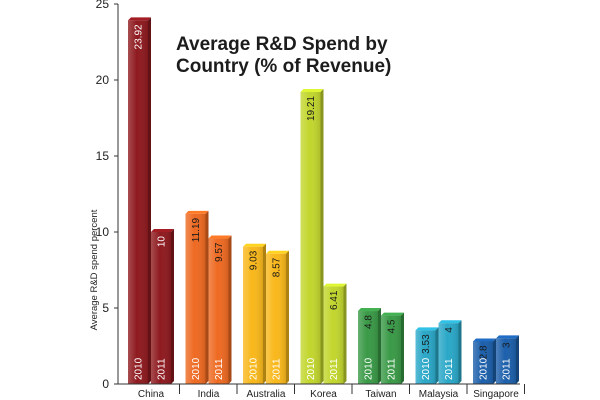 The height and width of the screenshot is (400, 600). Describe the element at coordinates (105, 308) in the screenshot. I see `y-tick-label: 5` at that location.